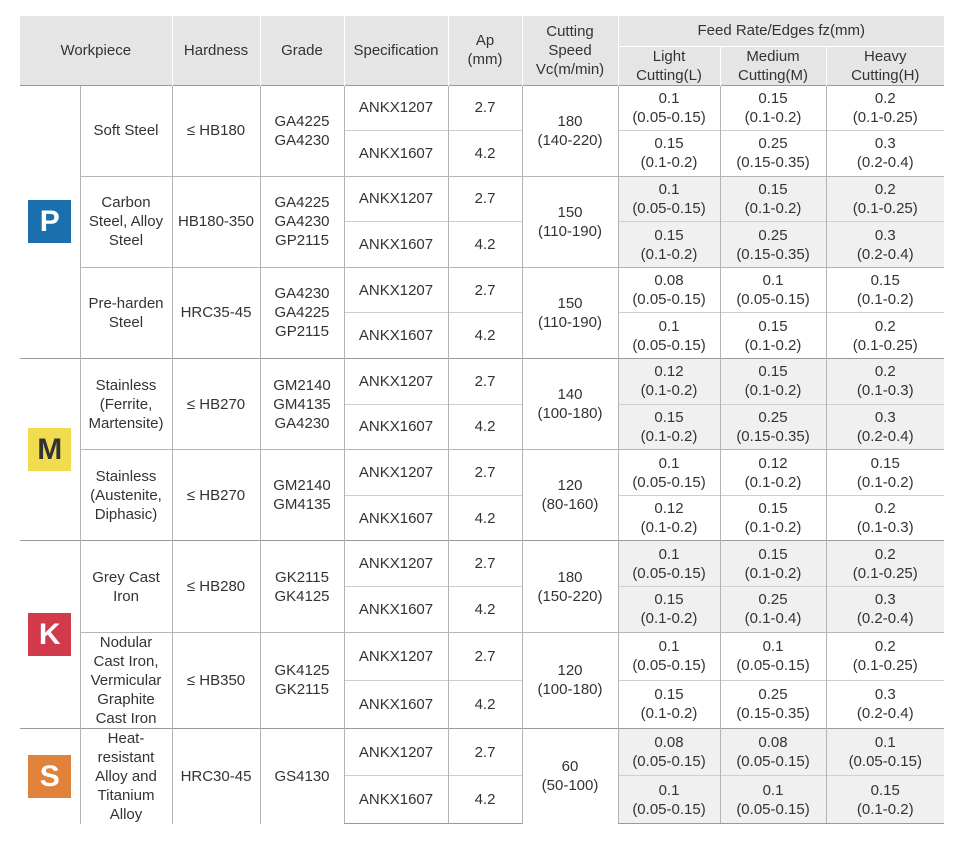  I want to click on material-class-cell: K, so click(50, 634).